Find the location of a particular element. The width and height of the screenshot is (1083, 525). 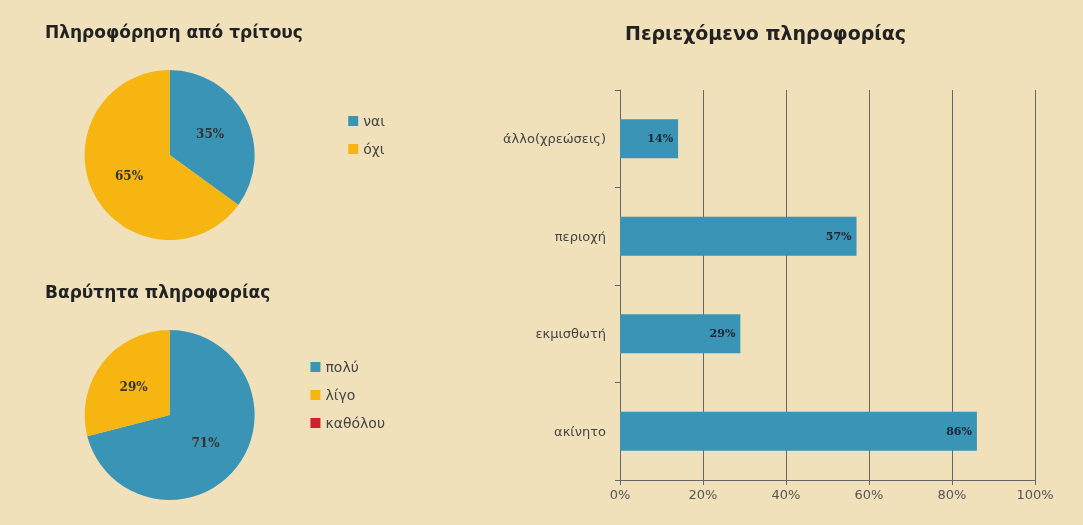

data-label: 35% is located at coordinates (210, 134).